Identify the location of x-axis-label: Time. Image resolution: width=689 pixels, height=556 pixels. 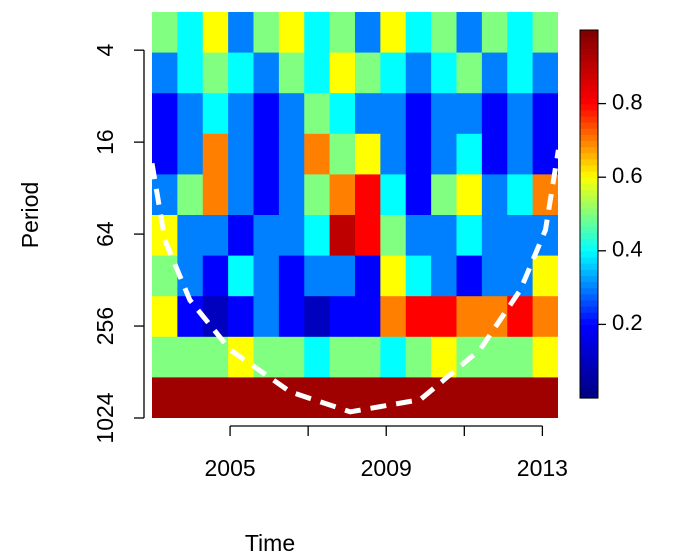
(270, 543).